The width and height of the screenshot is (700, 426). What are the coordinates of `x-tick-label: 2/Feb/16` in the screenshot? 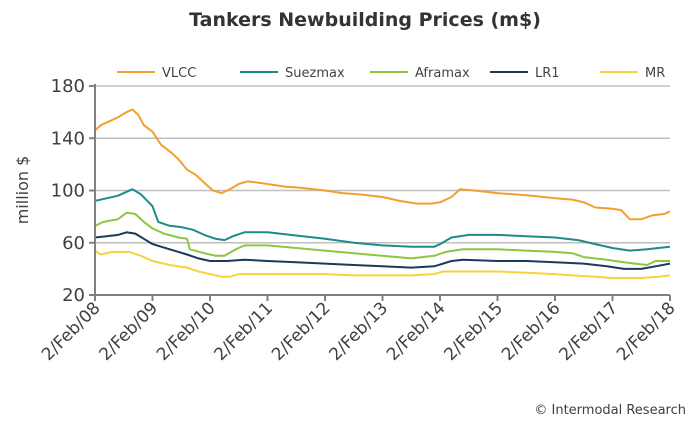 It's located at (531, 331).